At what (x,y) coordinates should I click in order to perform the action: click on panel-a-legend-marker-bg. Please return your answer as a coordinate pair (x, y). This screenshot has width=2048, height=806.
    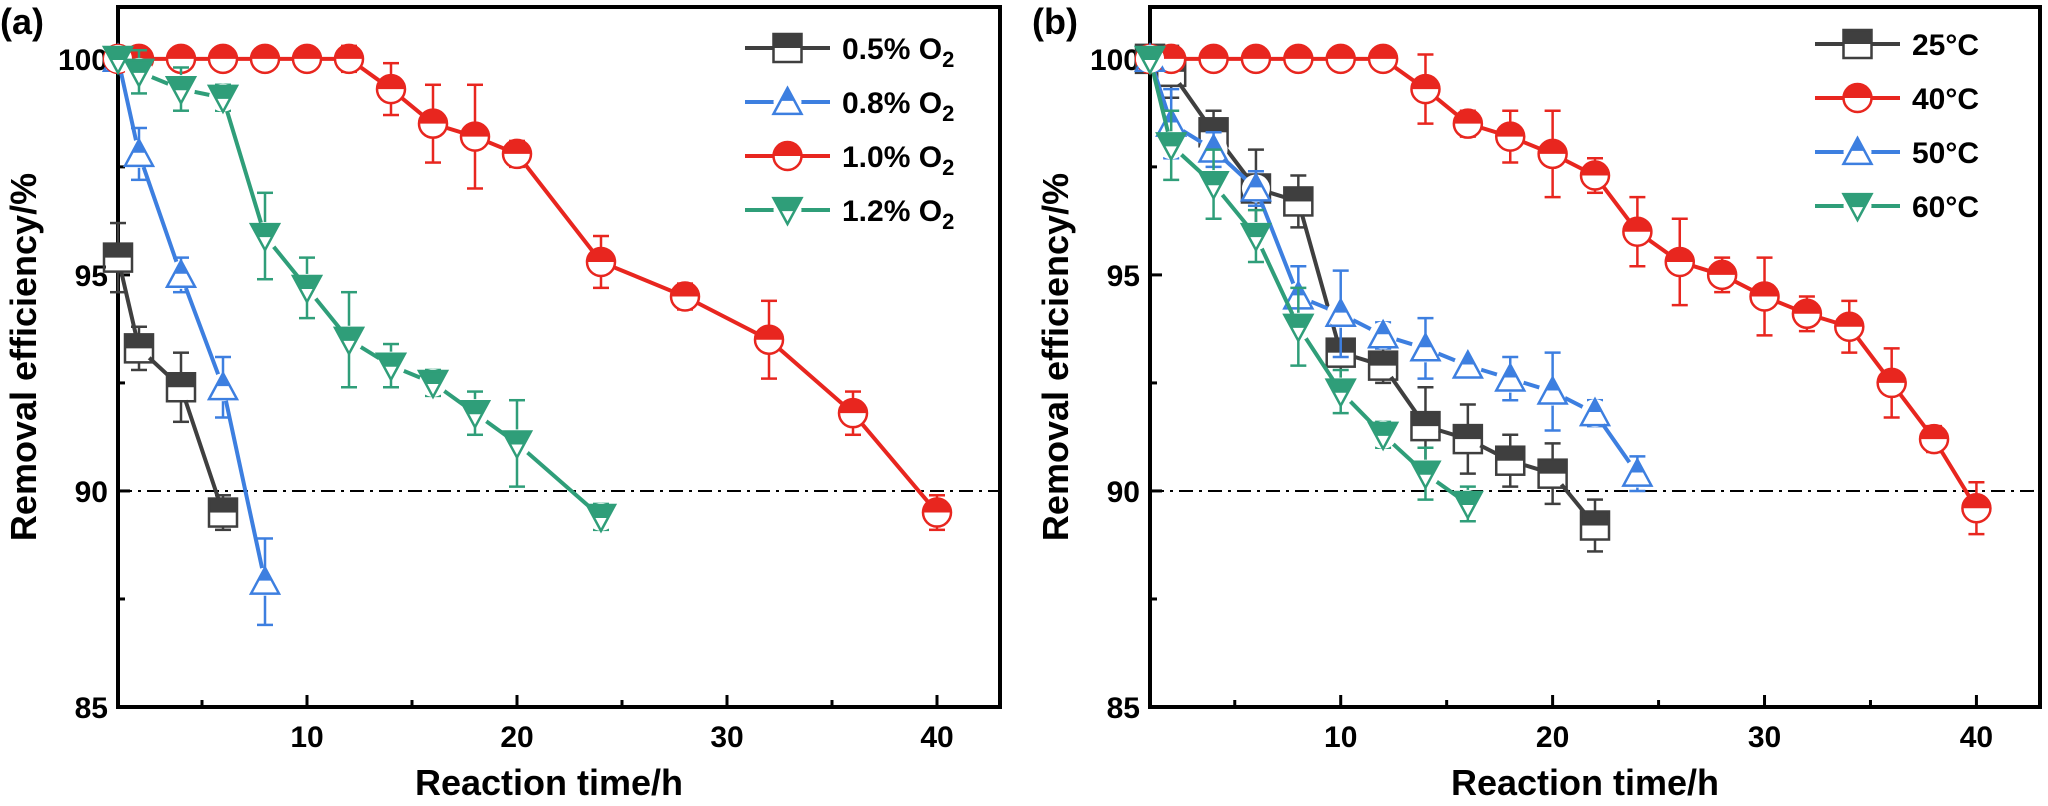
    Looking at the image, I should click on (787, 102).